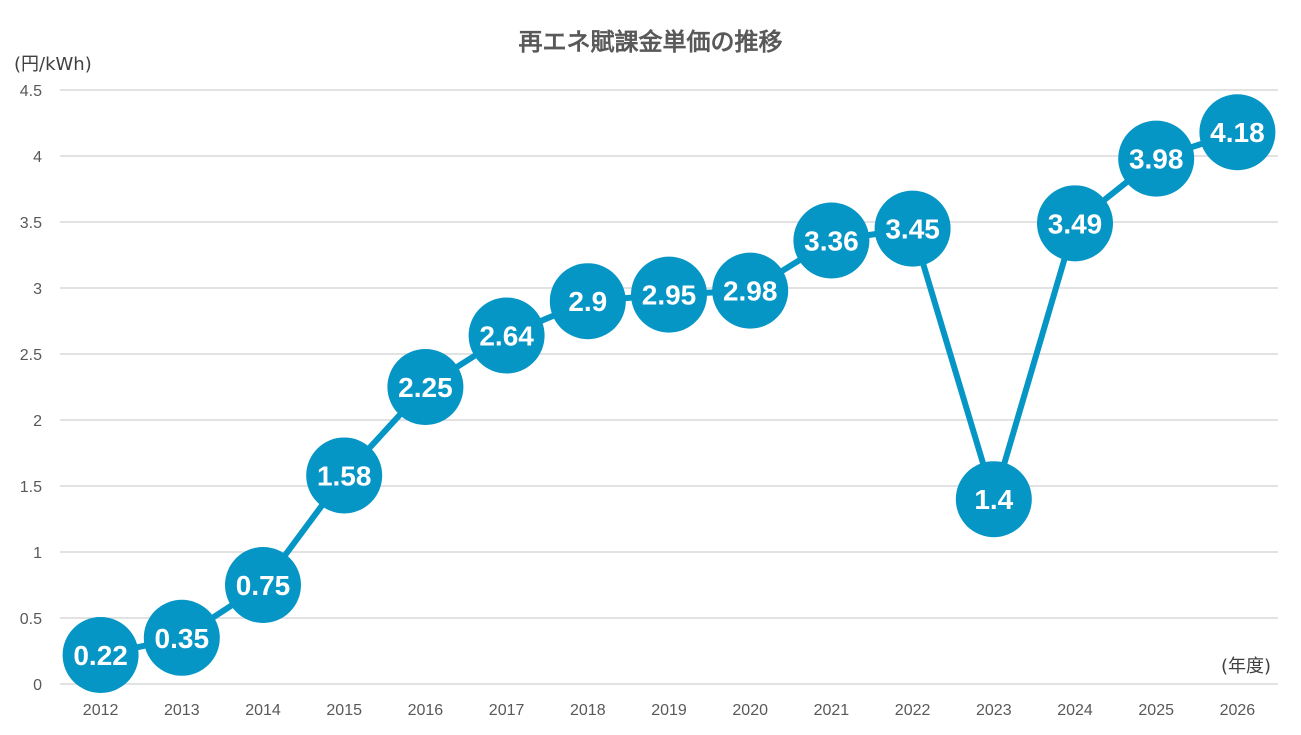 The height and width of the screenshot is (735, 1301). I want to click on y-tick-label: 1.5, so click(31, 487).